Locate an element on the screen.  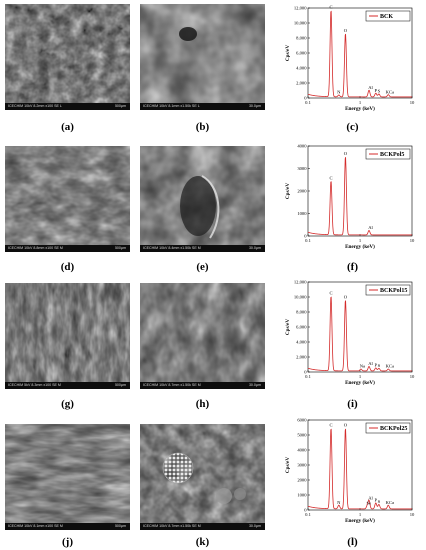
panel-label-d: (d) is located at coordinates (67, 267).